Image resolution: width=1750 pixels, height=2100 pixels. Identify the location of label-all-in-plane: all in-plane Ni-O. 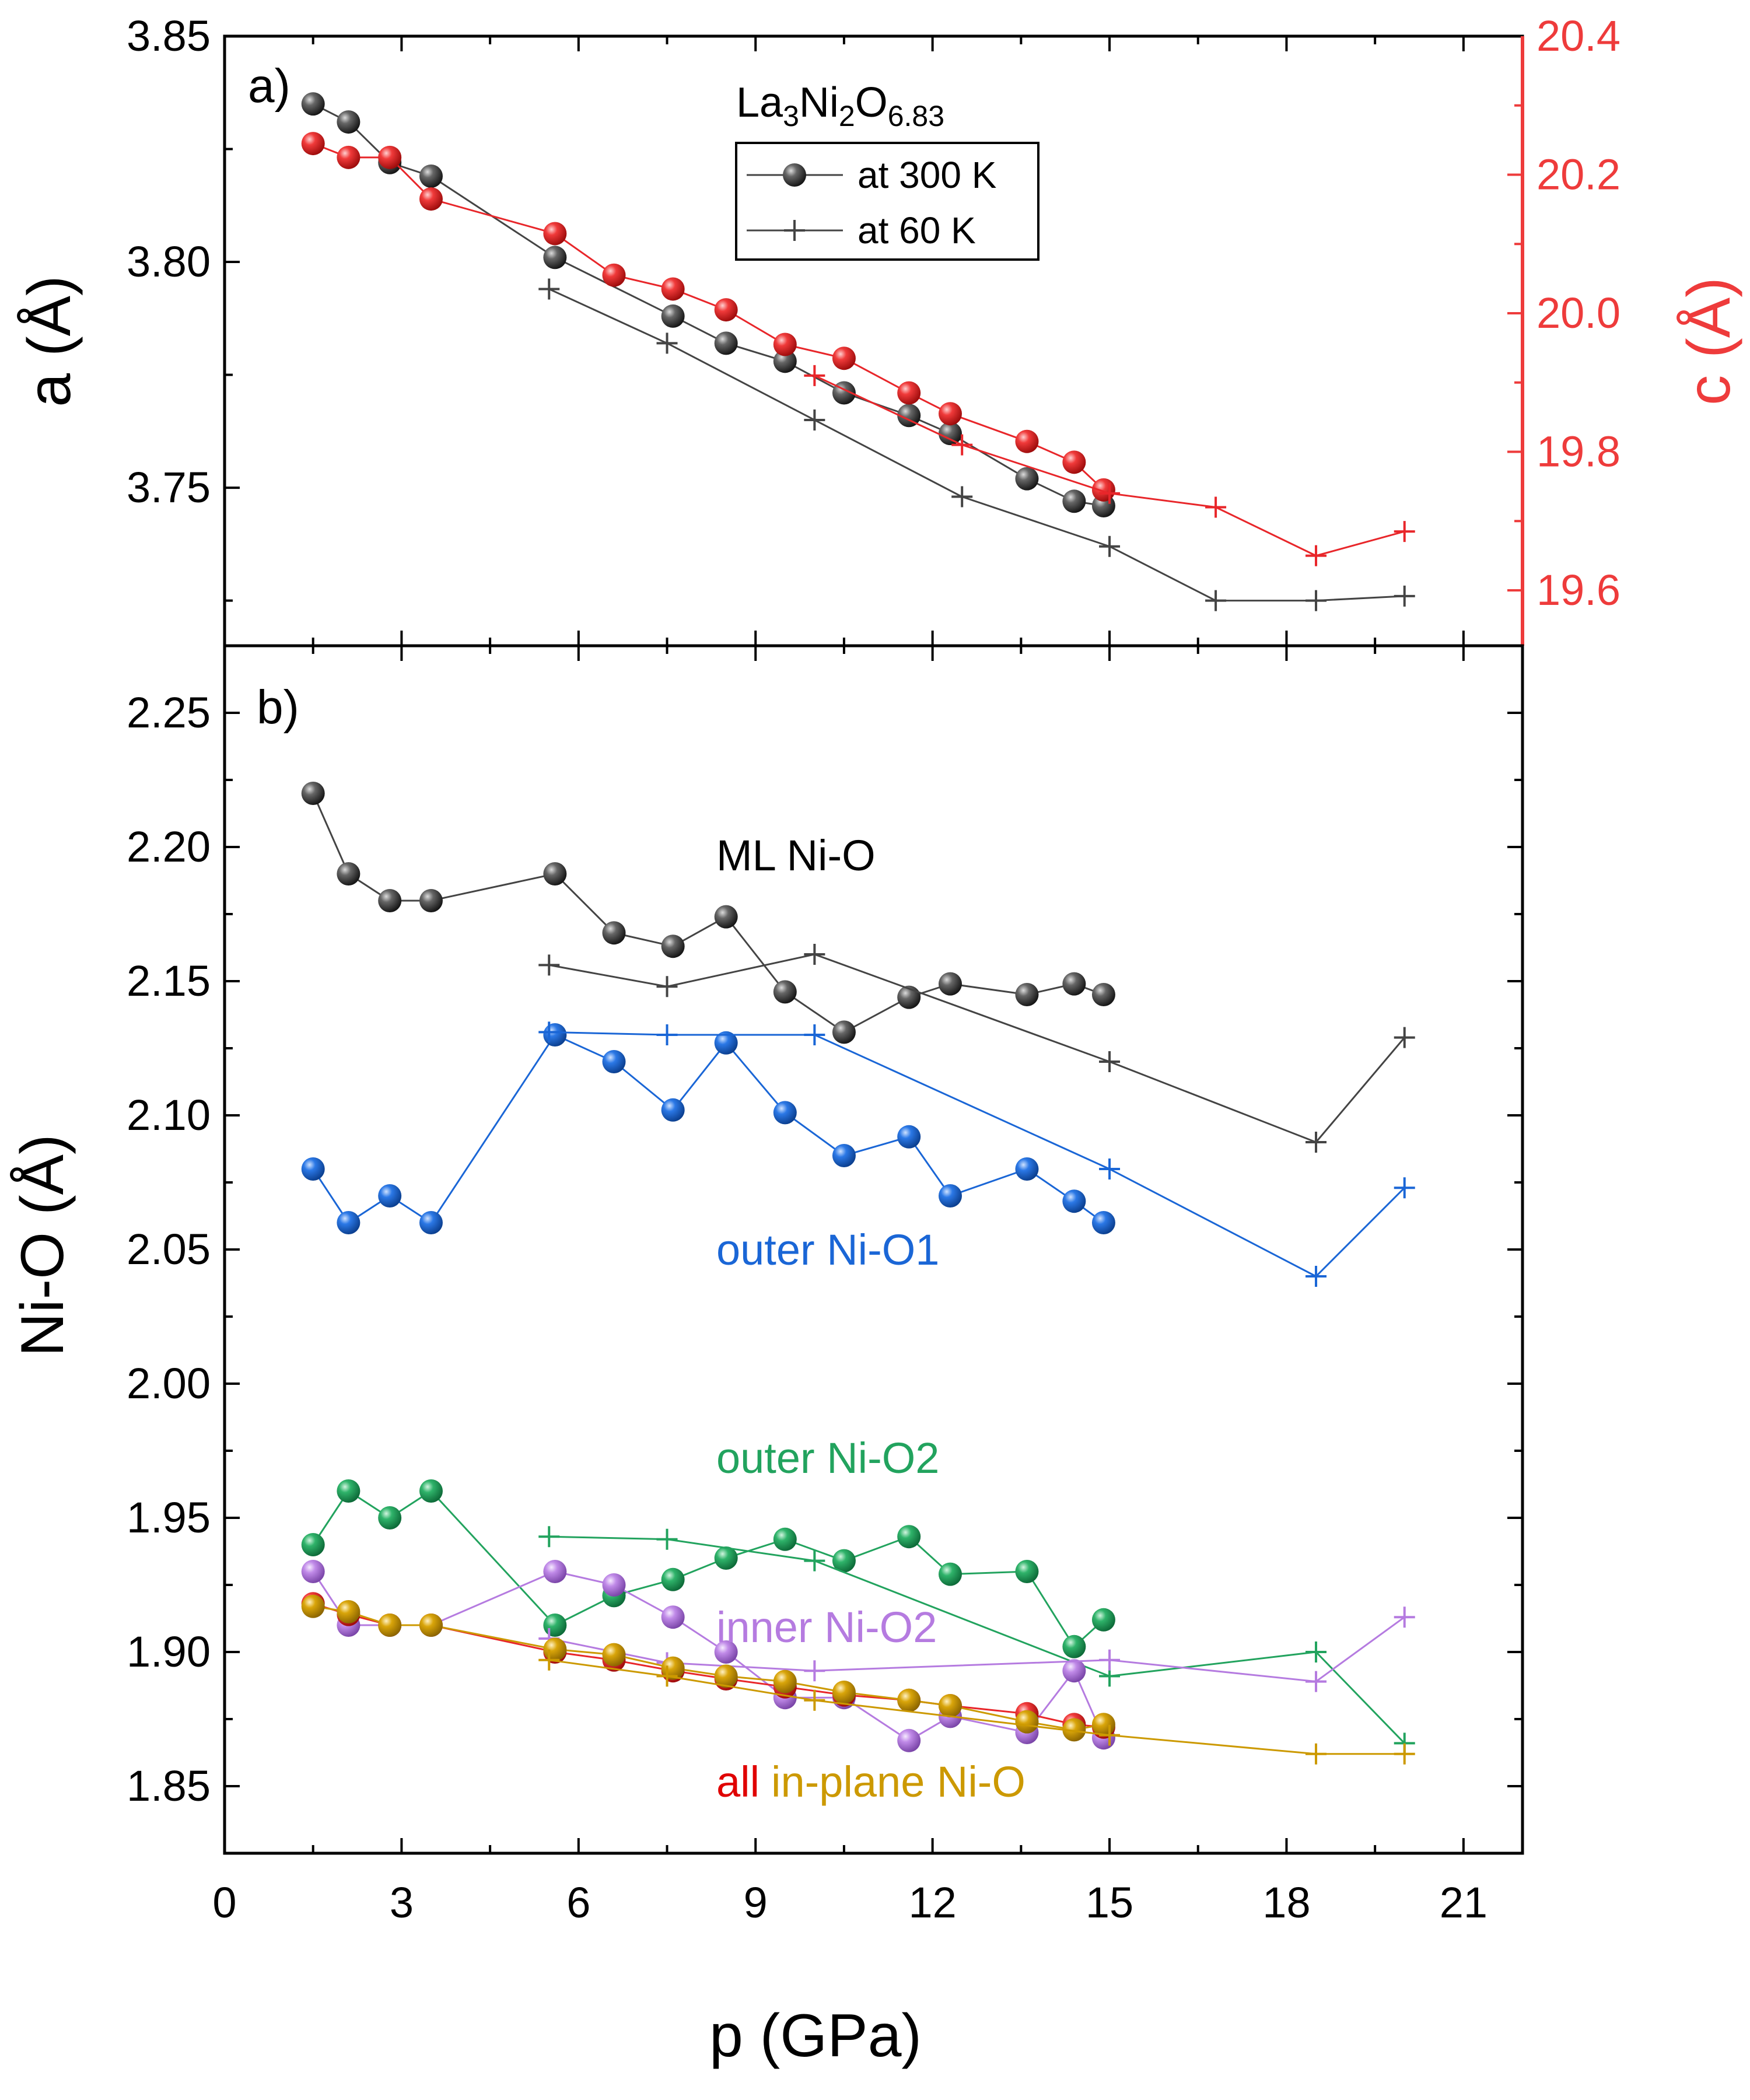
(871, 1782).